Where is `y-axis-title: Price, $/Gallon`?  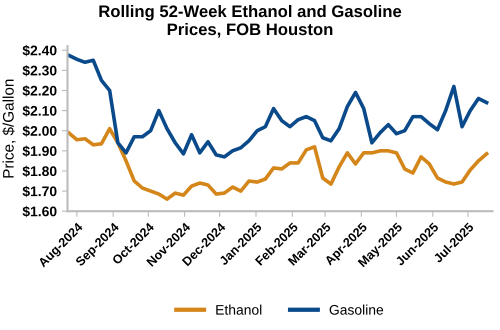
y-axis-title: Price, $/Gallon is located at coordinates (9, 129).